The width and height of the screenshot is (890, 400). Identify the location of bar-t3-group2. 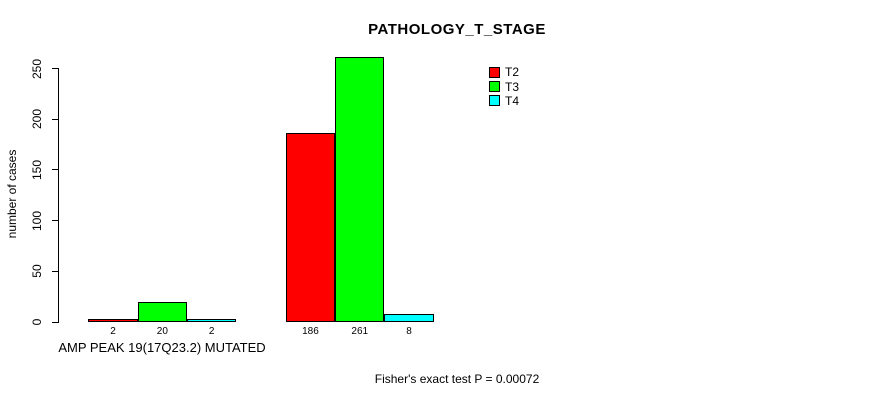
(360, 189).